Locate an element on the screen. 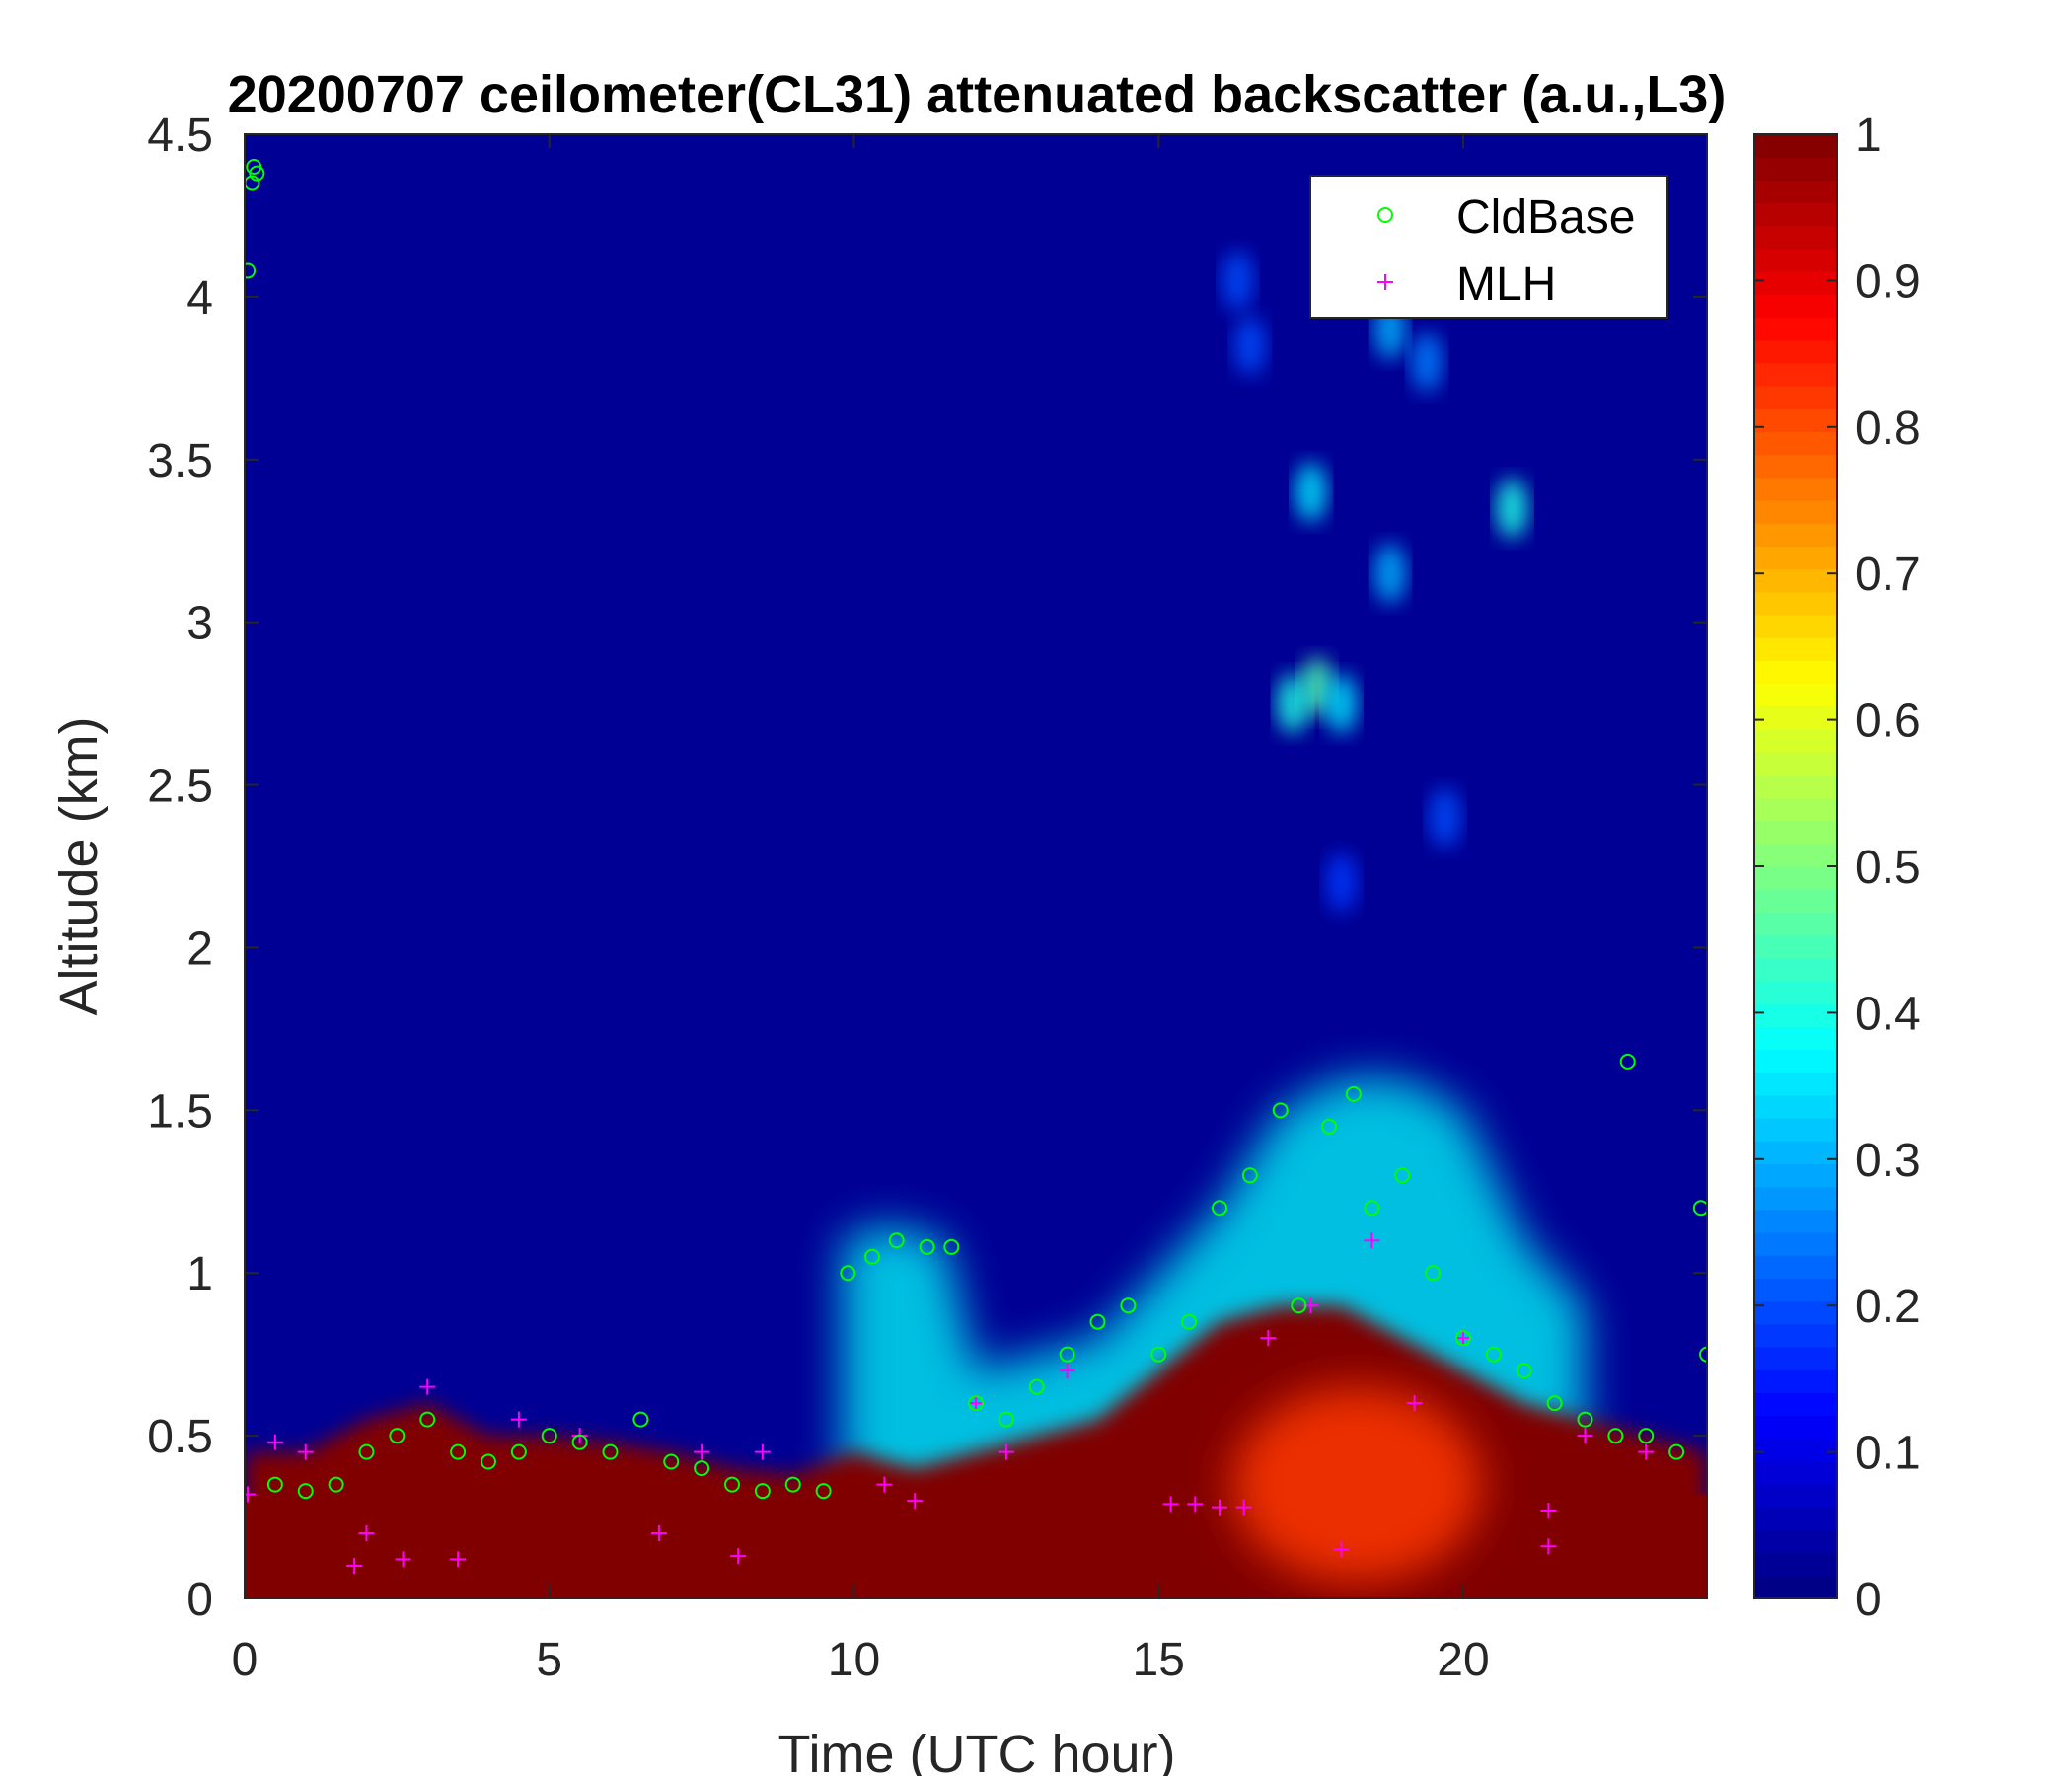 This screenshot has width=2072, height=1776. colorbar-tick-label: 0.4 is located at coordinates (1888, 1014).